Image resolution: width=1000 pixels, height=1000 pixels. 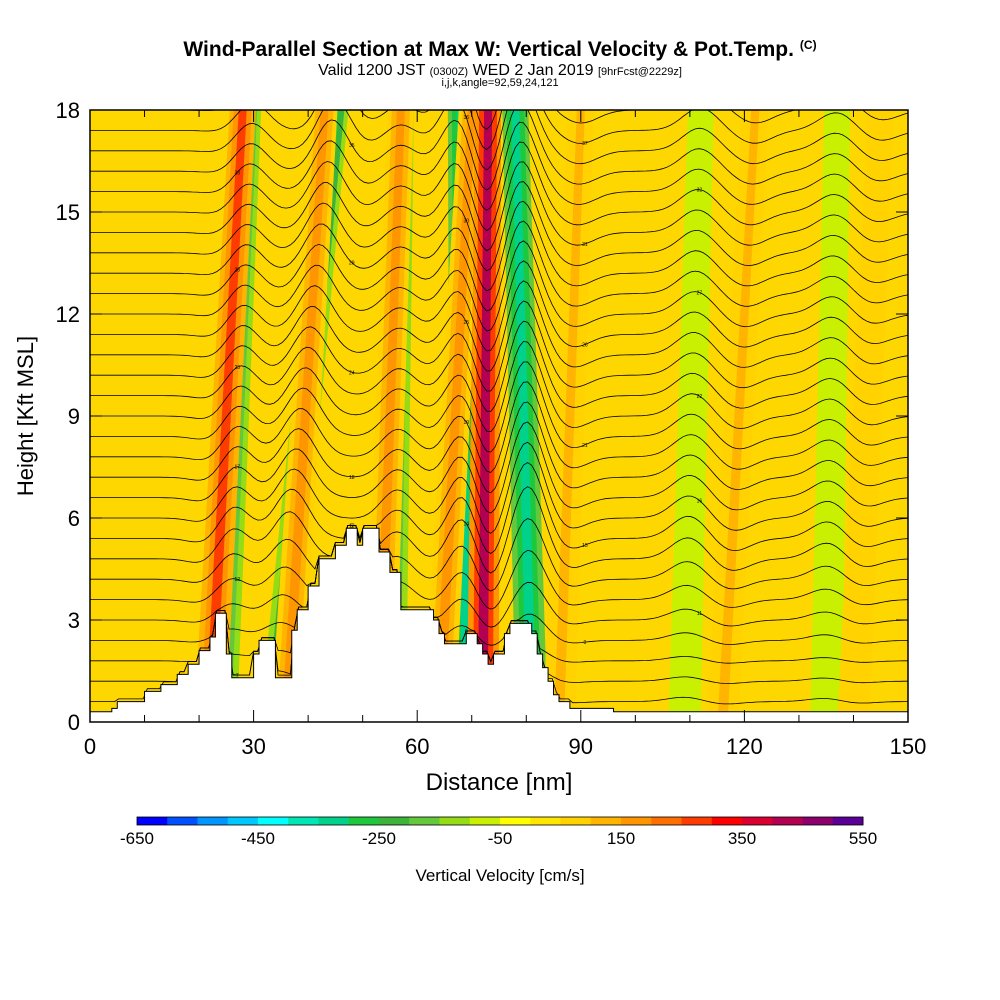 What do you see at coordinates (499, 875) in the screenshot?
I see `colorbar-label: Vertical Velocity [cm/s]` at bounding box center [499, 875].